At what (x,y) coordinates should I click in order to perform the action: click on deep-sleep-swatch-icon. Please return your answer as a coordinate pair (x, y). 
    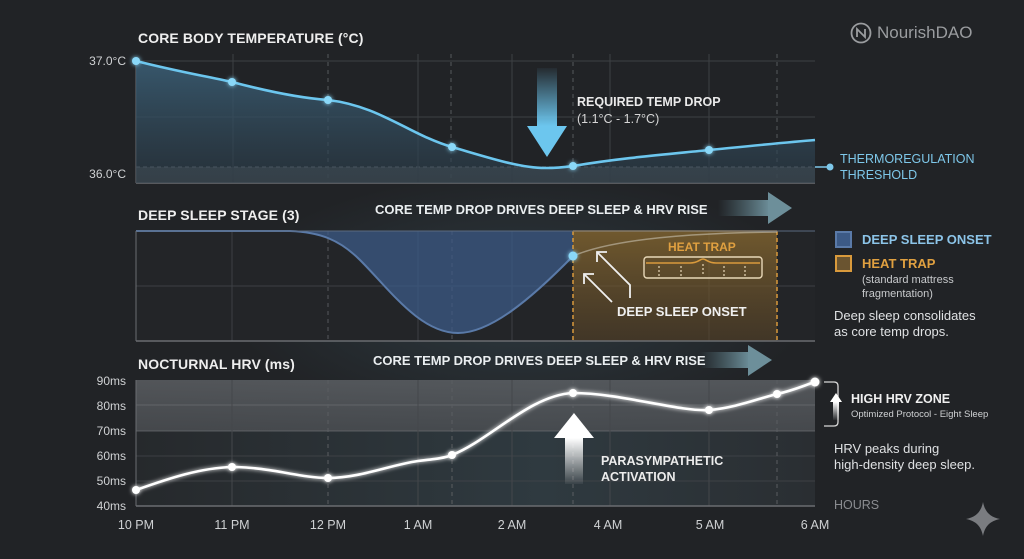
    Looking at the image, I should click on (843, 239).